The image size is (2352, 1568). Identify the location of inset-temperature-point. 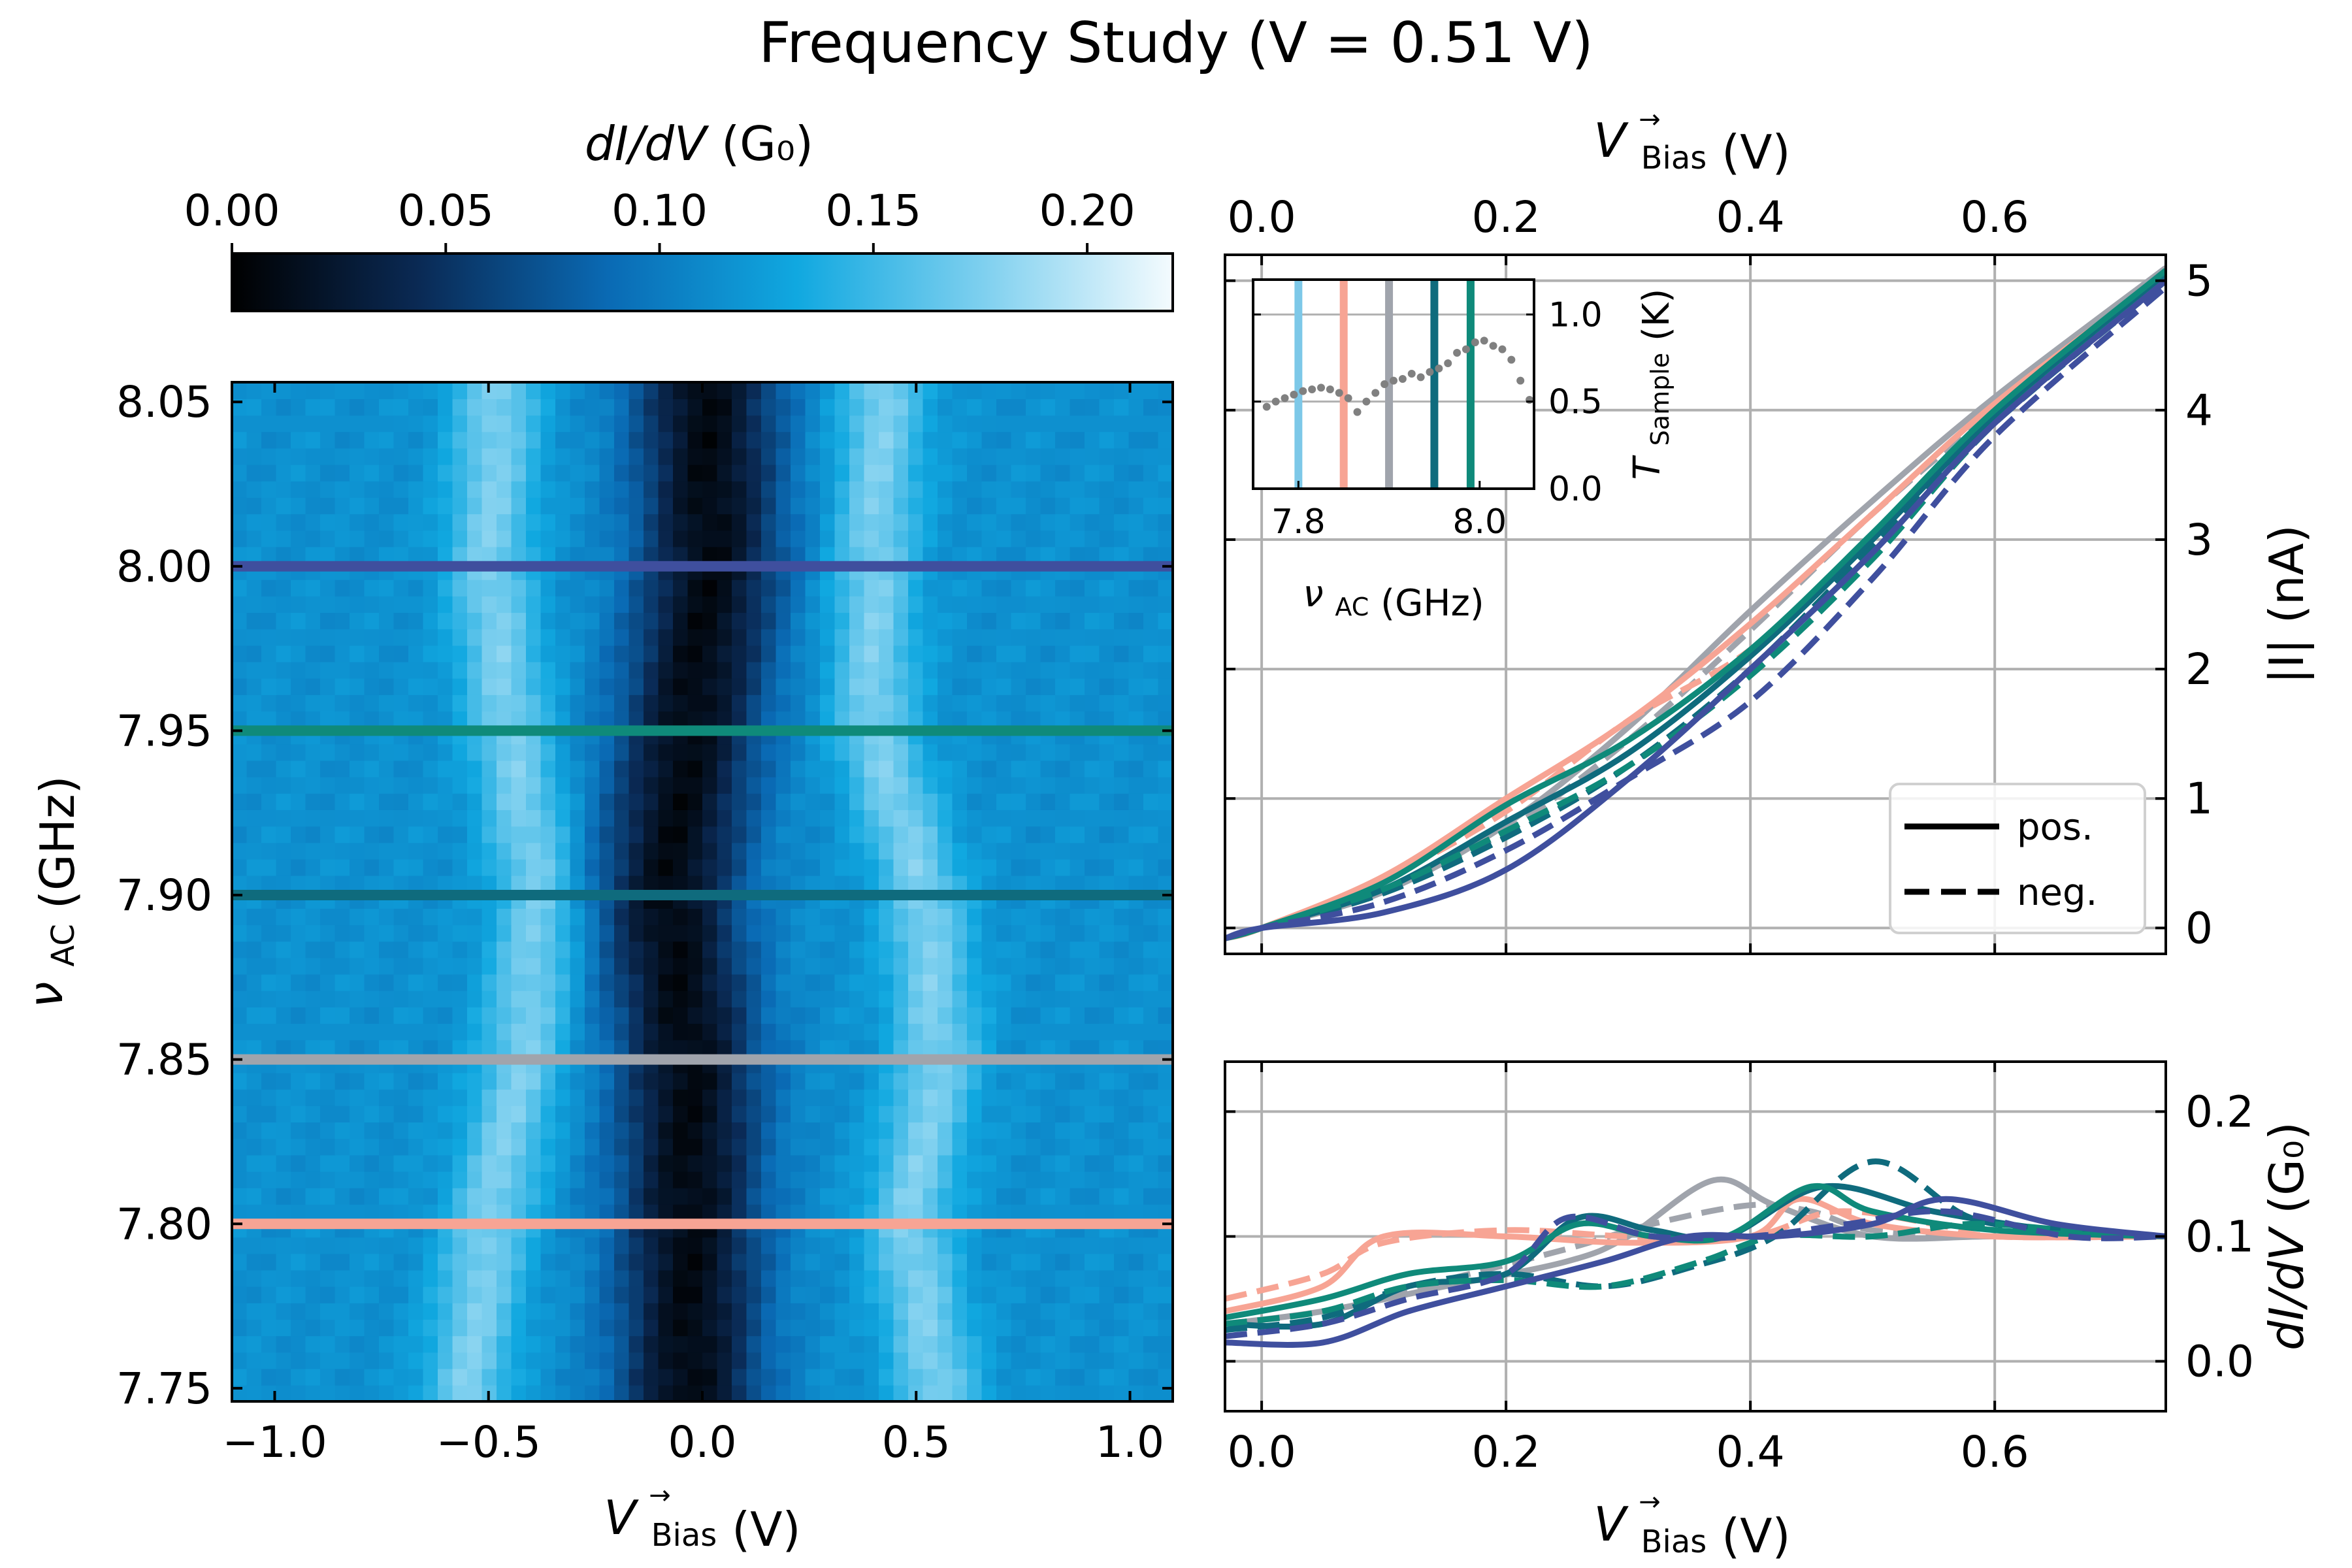
(1330, 389).